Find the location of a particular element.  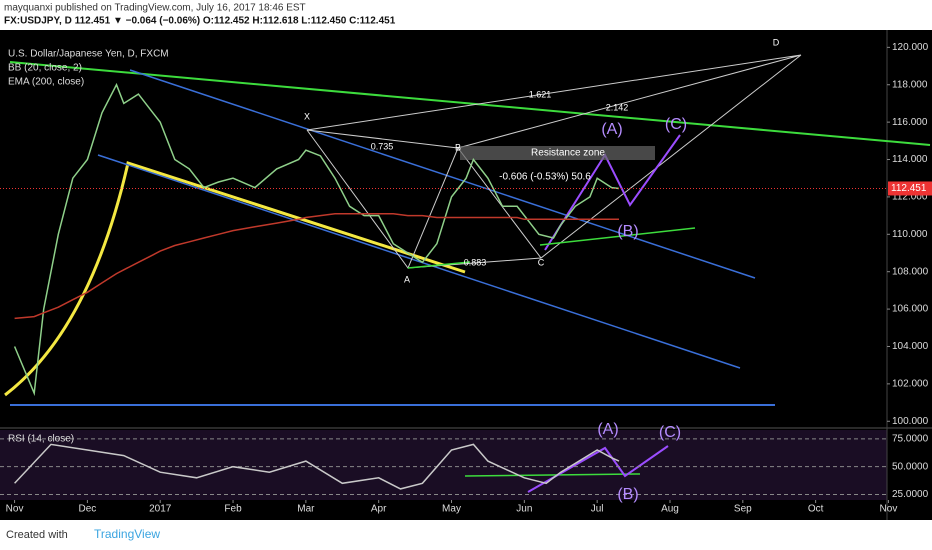

y-tick-label: 104.000 is located at coordinates (910, 346).